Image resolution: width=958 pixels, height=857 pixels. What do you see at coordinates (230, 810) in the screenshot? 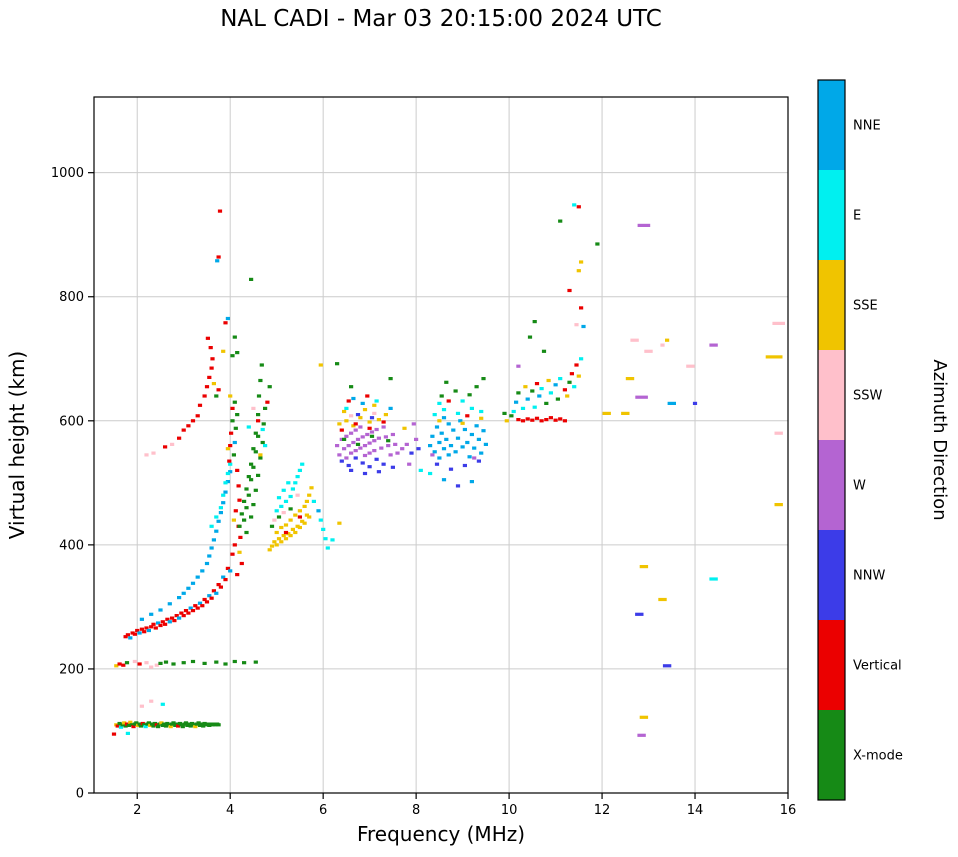
I see `x-tick-label: 4` at bounding box center [230, 810].